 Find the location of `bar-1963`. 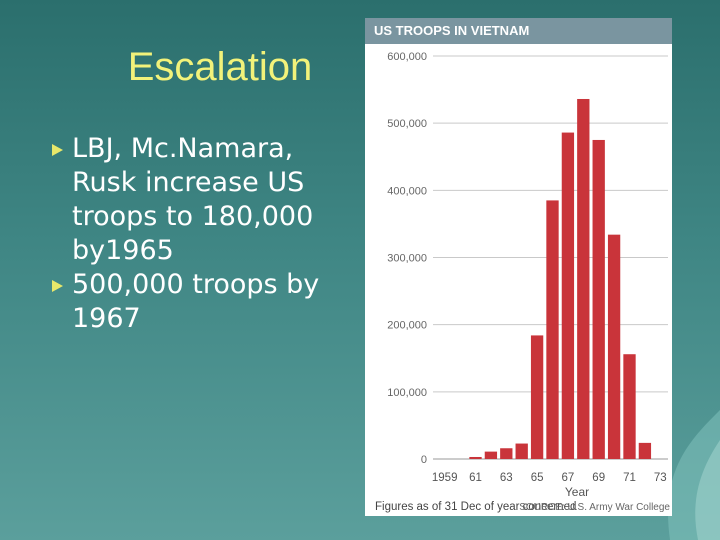

bar-1963 is located at coordinates (506, 453).